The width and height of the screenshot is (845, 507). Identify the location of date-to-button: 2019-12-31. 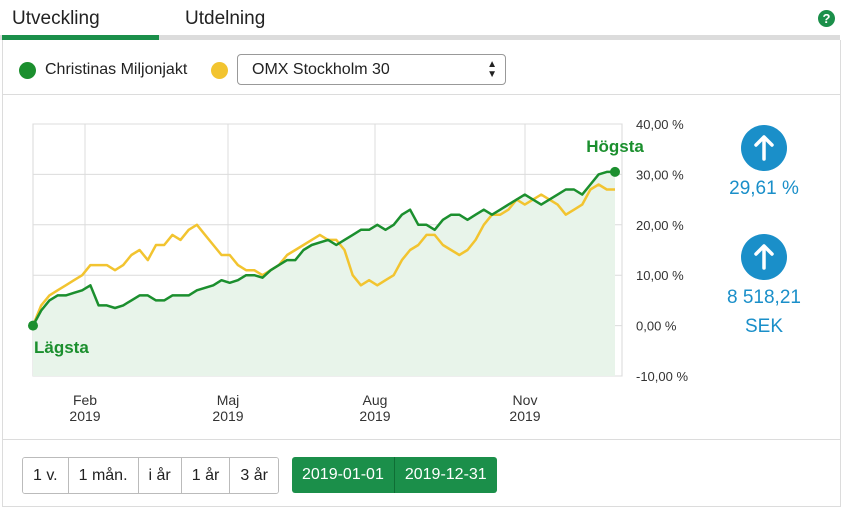
(445, 475).